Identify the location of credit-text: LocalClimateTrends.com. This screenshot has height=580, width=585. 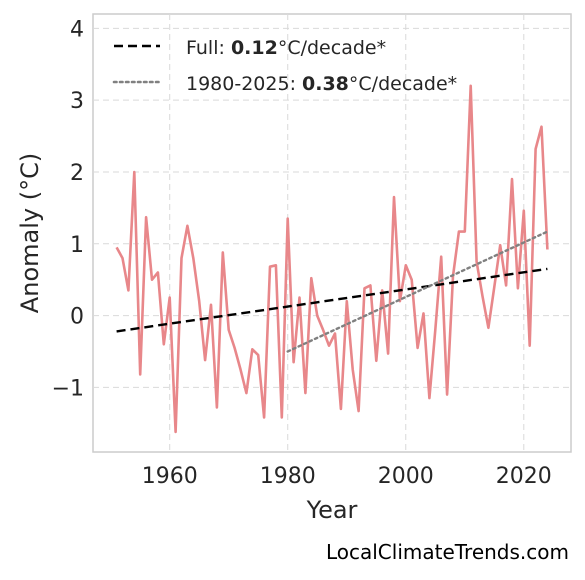
(447, 552).